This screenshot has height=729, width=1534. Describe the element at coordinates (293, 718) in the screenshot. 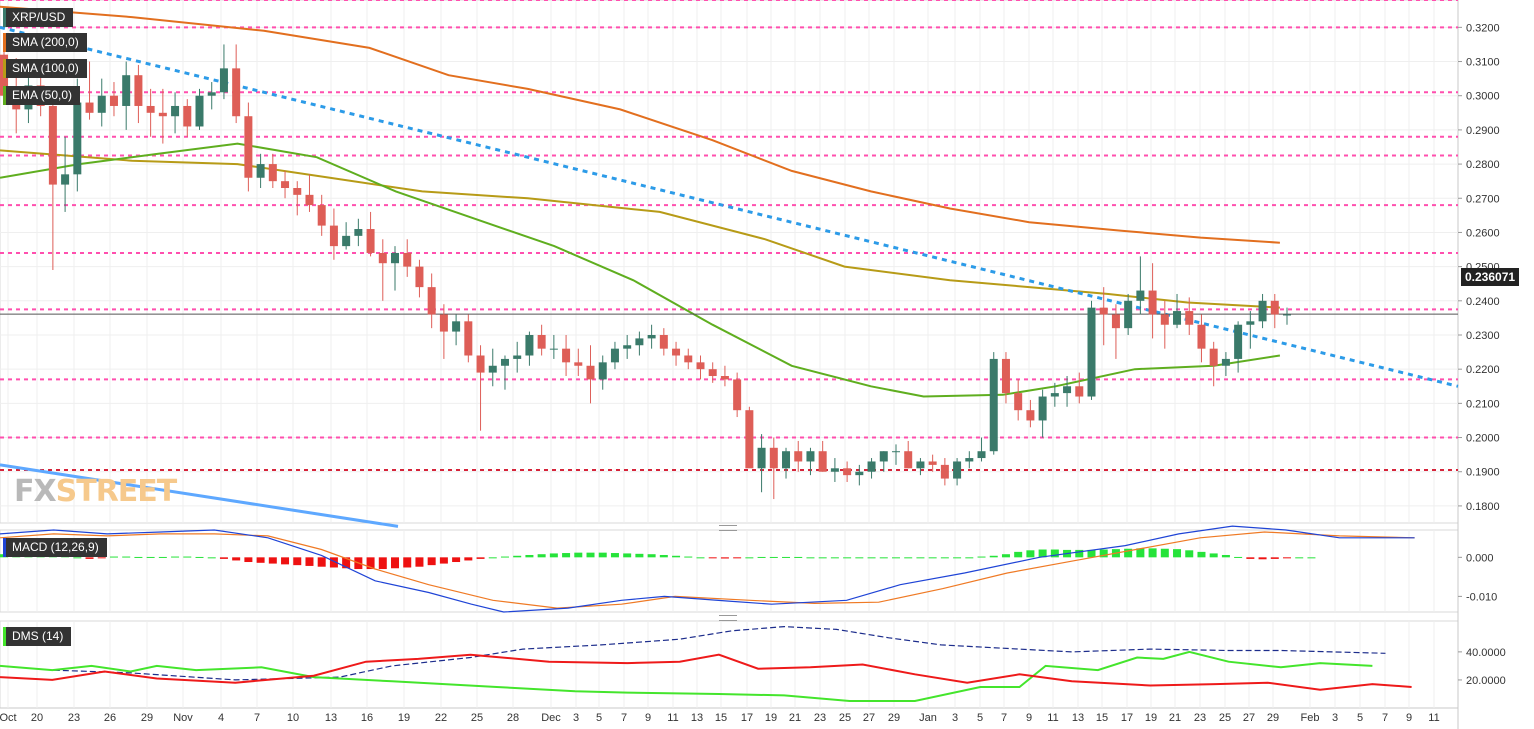

I see `x-tick-label: 10` at that location.